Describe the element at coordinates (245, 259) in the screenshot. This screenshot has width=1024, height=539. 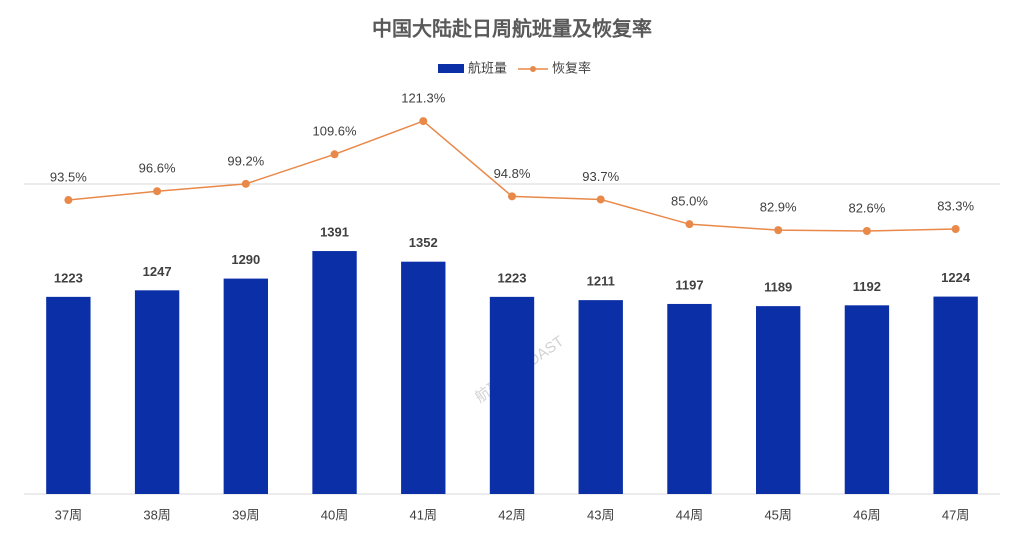
I see `bar-value-label: 1290` at that location.